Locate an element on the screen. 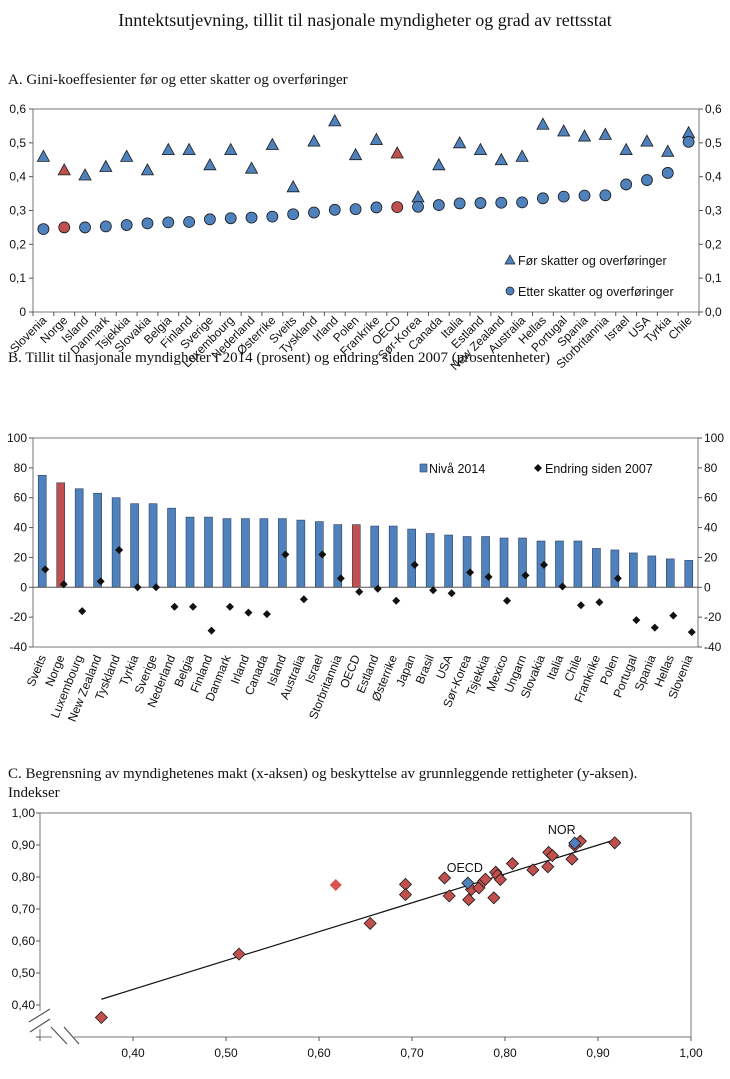 This screenshot has height=1079, width=730. annotation-nor: NOR is located at coordinates (562, 830).